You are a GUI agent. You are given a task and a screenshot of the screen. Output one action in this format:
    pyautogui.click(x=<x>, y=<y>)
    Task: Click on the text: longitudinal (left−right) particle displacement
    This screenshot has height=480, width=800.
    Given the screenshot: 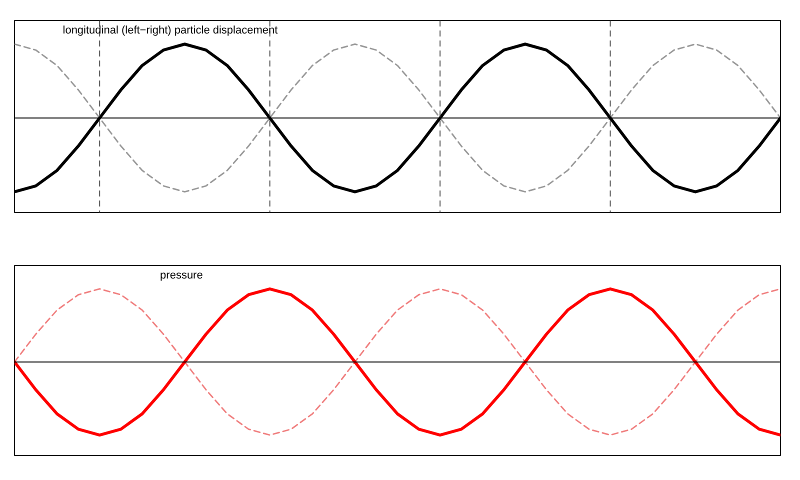 What is the action you would take?
    pyautogui.click(x=170, y=30)
    